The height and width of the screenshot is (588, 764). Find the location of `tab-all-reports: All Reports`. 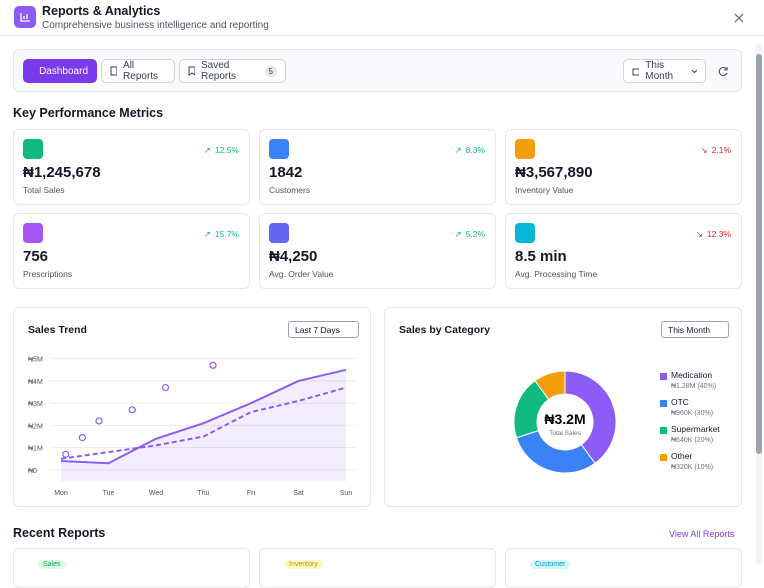

tab-all-reports: All Reports is located at coordinates (138, 71).